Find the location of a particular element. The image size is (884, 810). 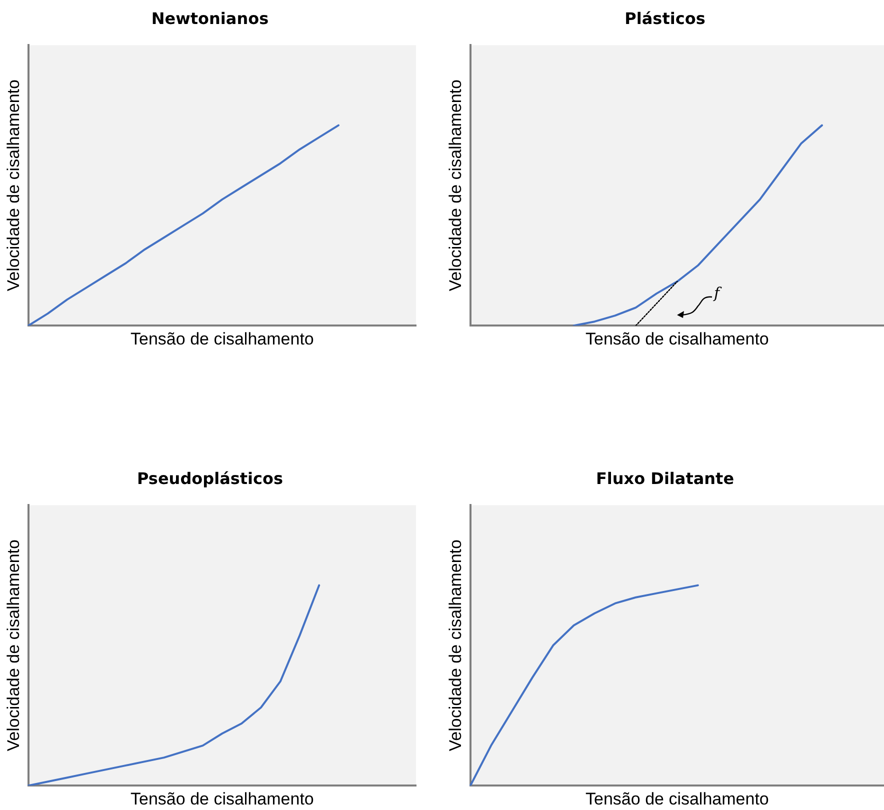

chart-title: Pseudoplásticos is located at coordinates (210, 478).